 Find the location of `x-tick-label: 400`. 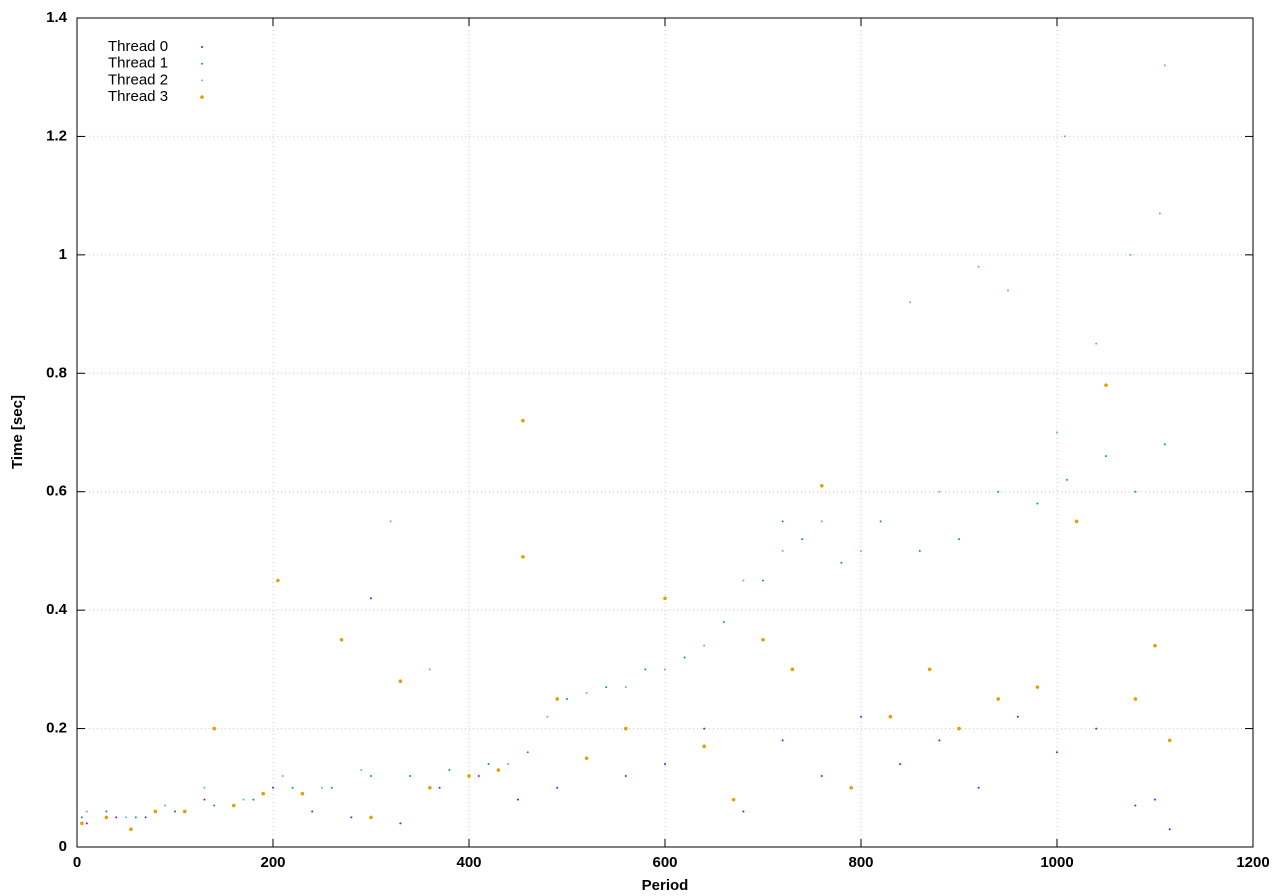

x-tick-label: 400 is located at coordinates (468, 862).